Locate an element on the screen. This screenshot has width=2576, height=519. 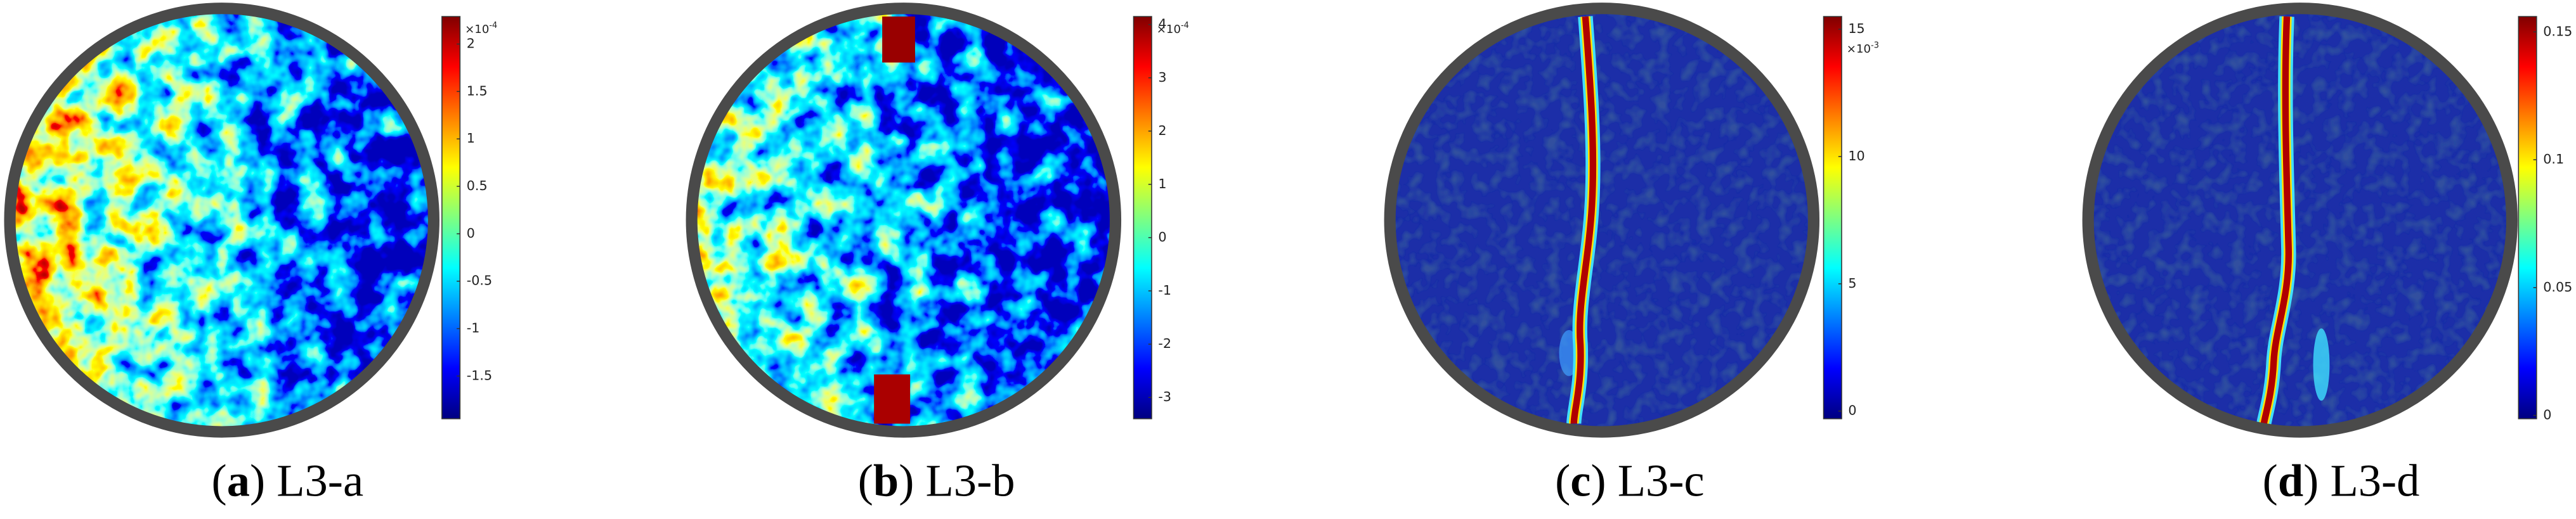
colorbar-tick-label: 3 is located at coordinates (1162, 77).